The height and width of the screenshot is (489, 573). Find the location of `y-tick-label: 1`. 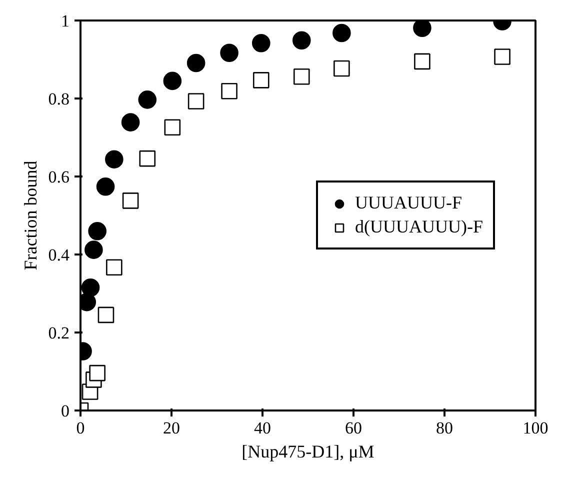

y-tick-label: 1 is located at coordinates (65, 21).